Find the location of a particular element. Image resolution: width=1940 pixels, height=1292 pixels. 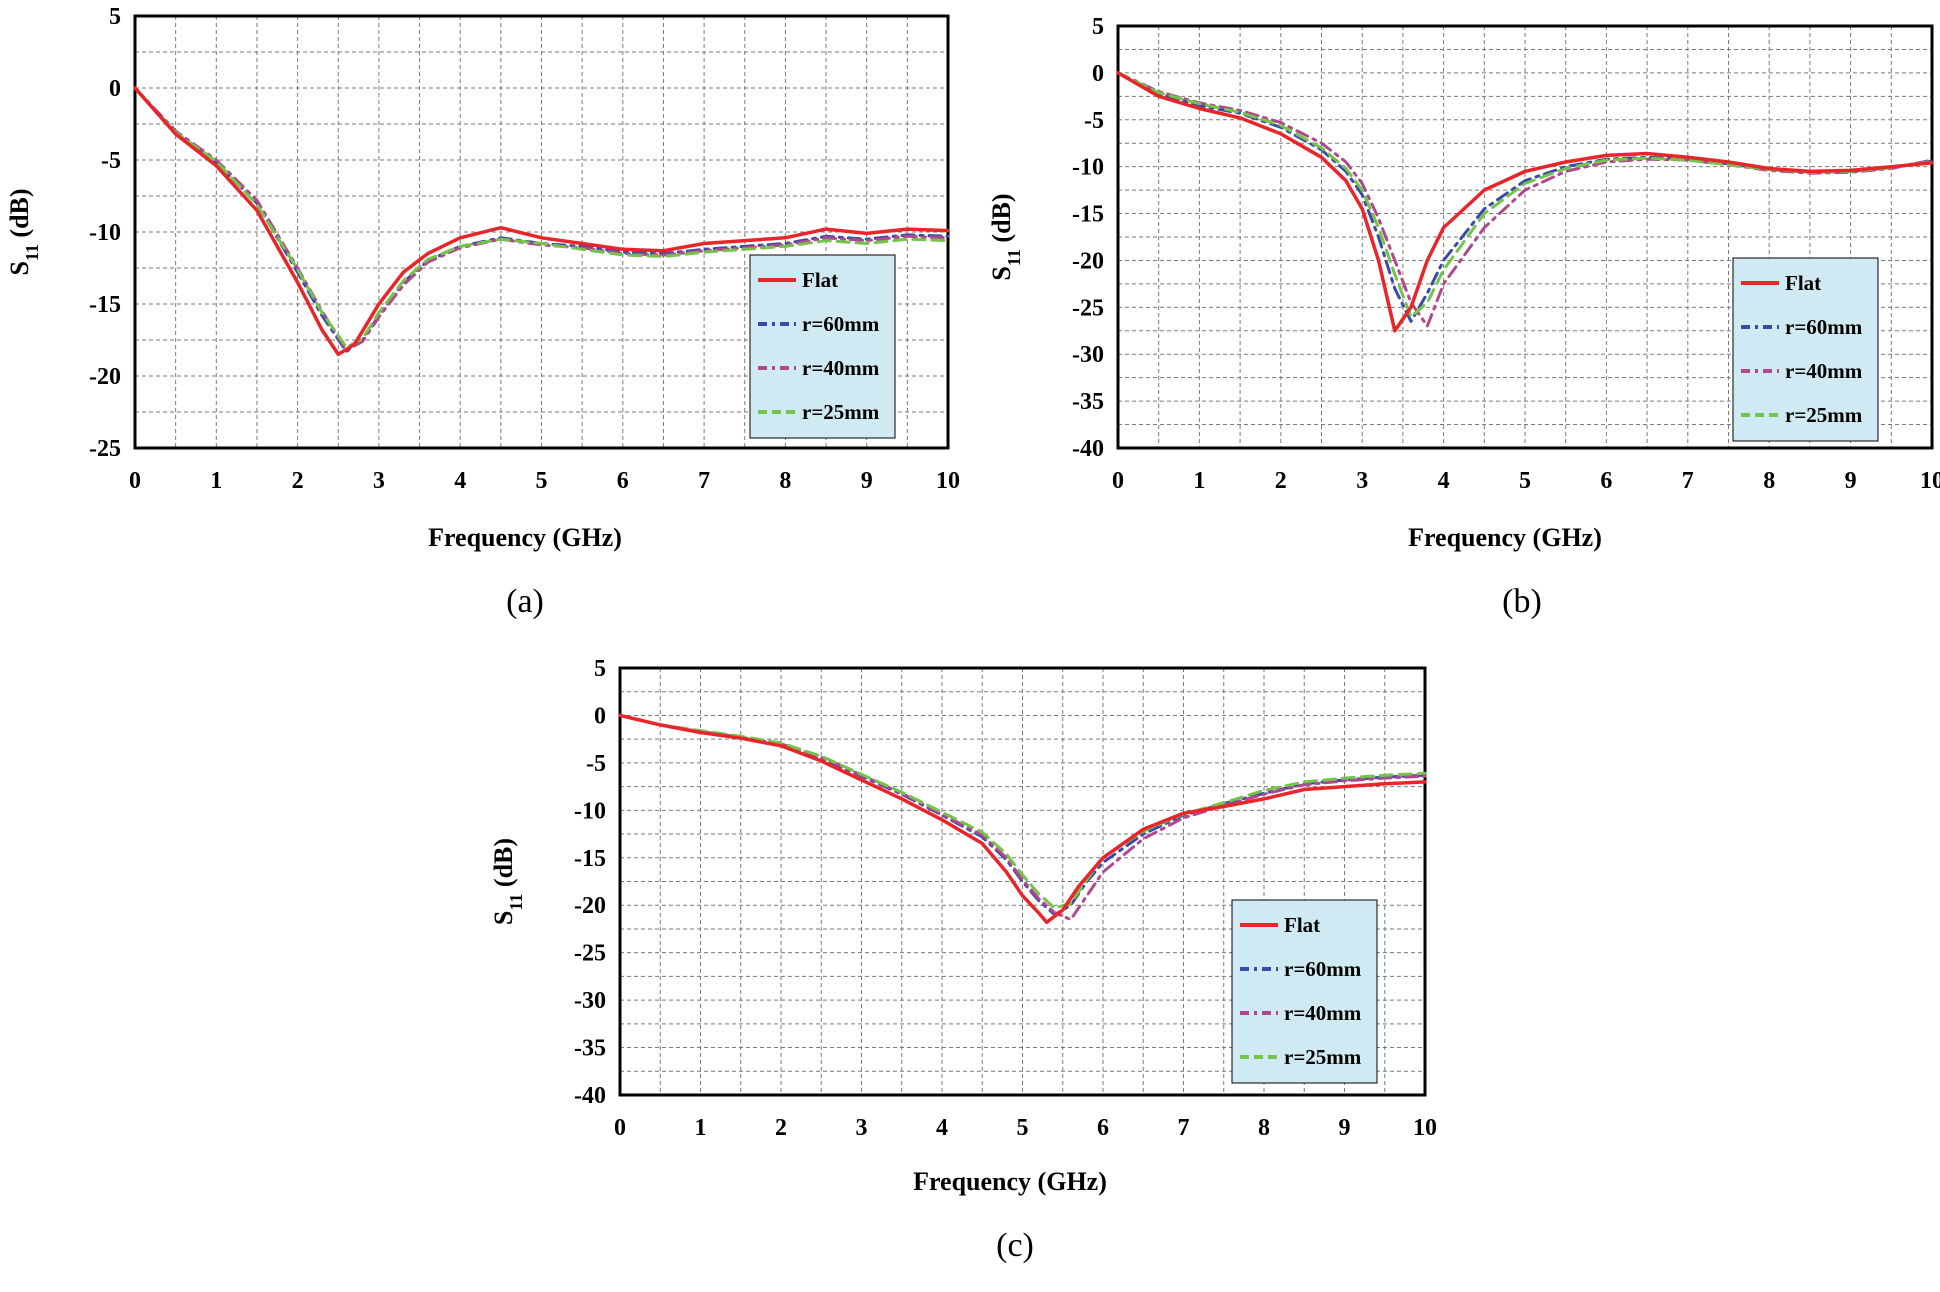

y-tick-label: -40 is located at coordinates (1088, 449).